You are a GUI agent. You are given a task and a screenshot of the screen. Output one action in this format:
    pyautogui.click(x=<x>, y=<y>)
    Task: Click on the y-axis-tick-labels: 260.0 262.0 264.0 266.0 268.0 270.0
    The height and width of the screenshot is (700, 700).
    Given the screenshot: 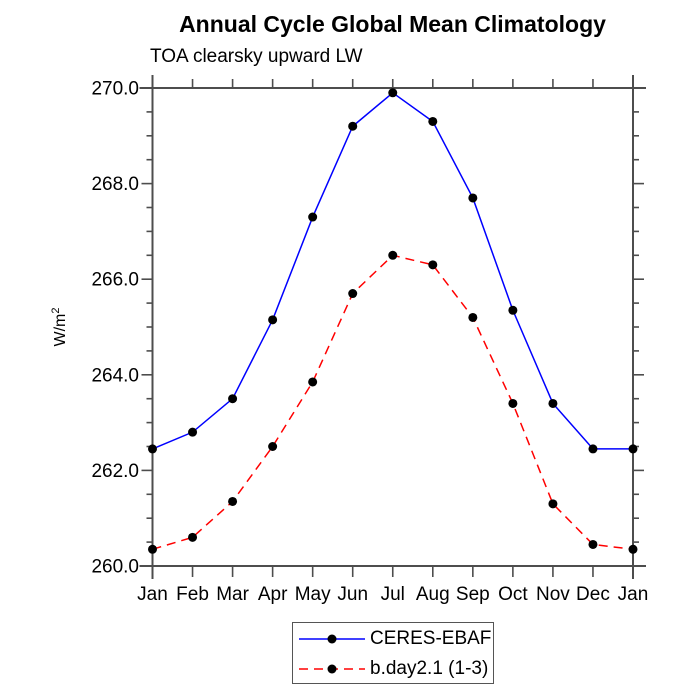 What is the action you would take?
    pyautogui.click(x=115, y=328)
    